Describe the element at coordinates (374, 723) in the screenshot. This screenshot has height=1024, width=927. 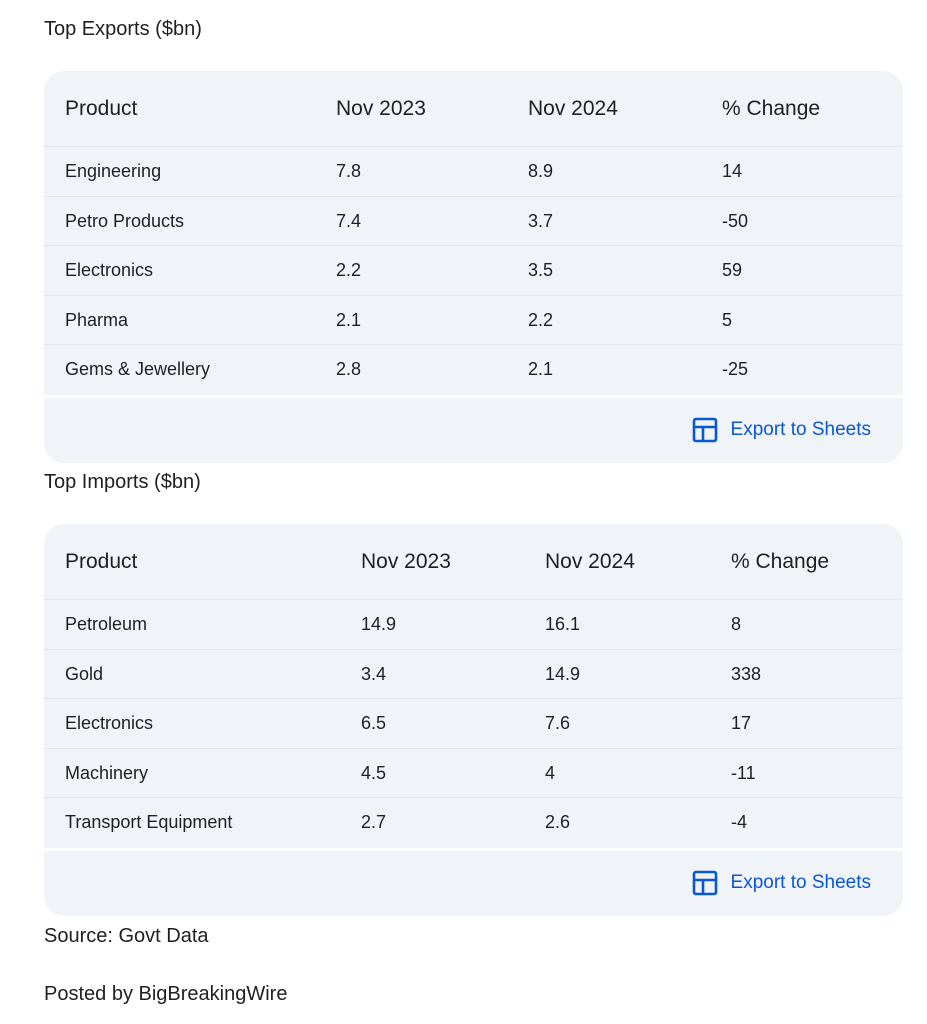
I see `table-cell: 6.5` at that location.